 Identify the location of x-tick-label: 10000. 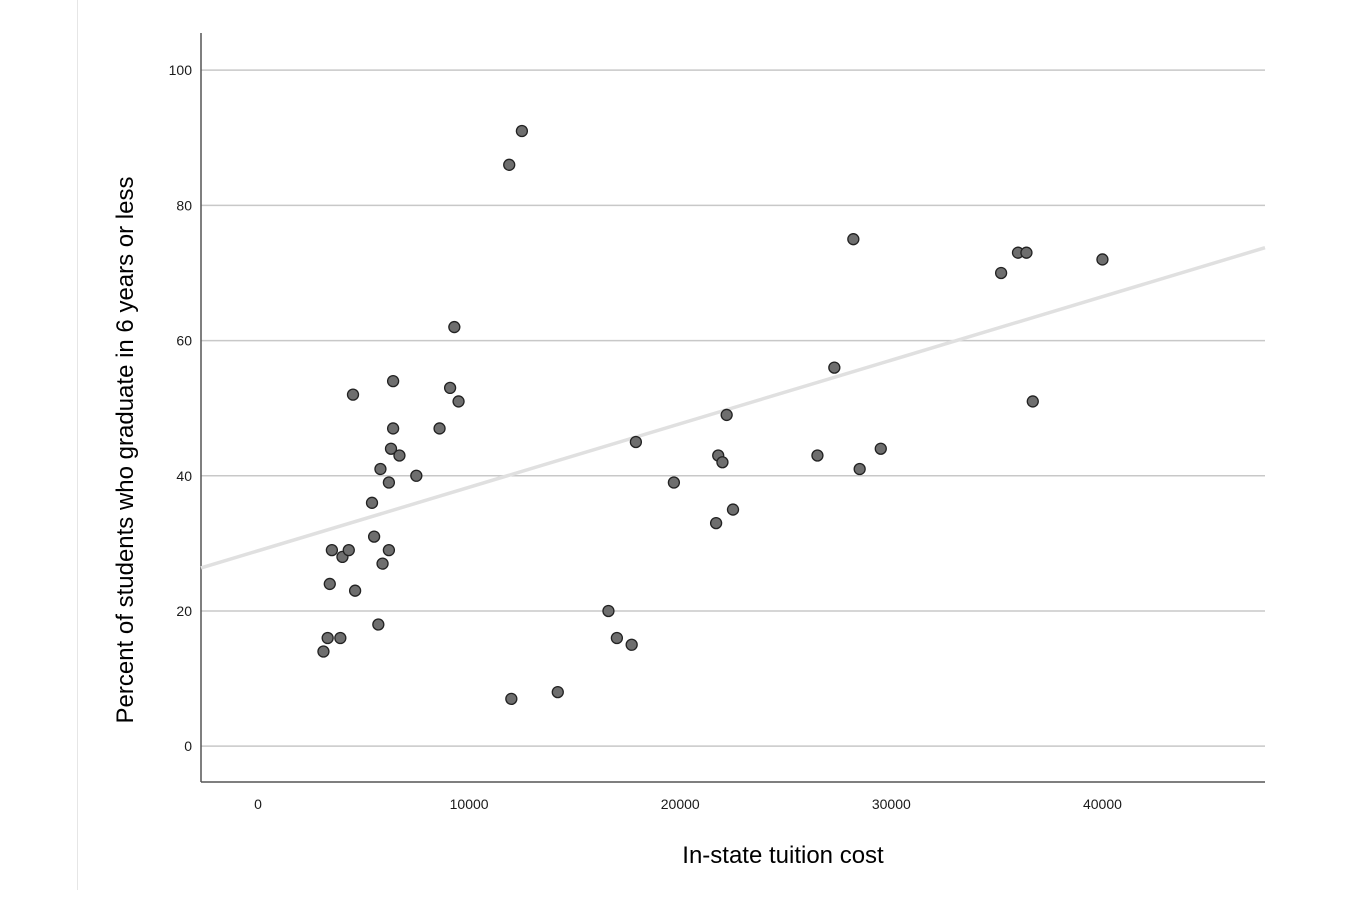
(469, 804).